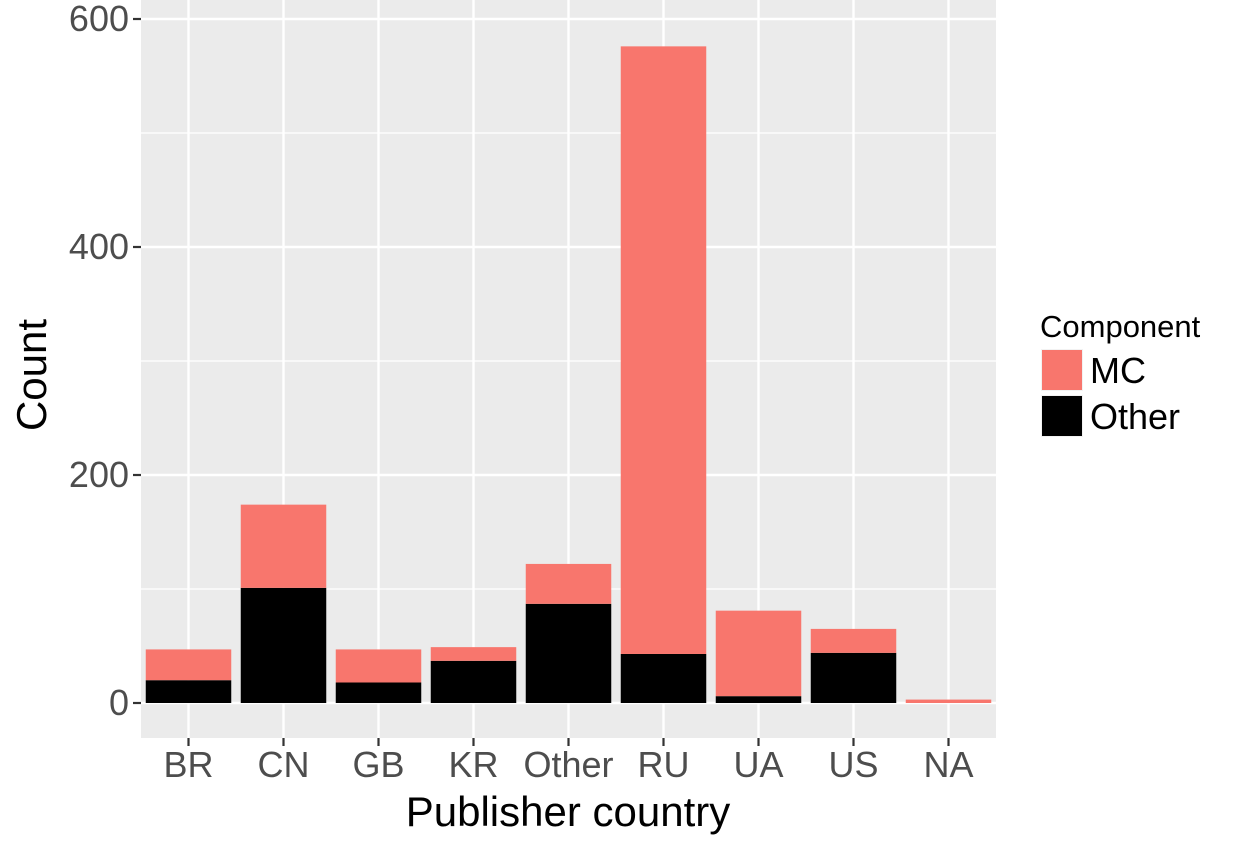 The height and width of the screenshot is (847, 1242). Describe the element at coordinates (283, 645) in the screenshot. I see `bar-other-cn` at that location.